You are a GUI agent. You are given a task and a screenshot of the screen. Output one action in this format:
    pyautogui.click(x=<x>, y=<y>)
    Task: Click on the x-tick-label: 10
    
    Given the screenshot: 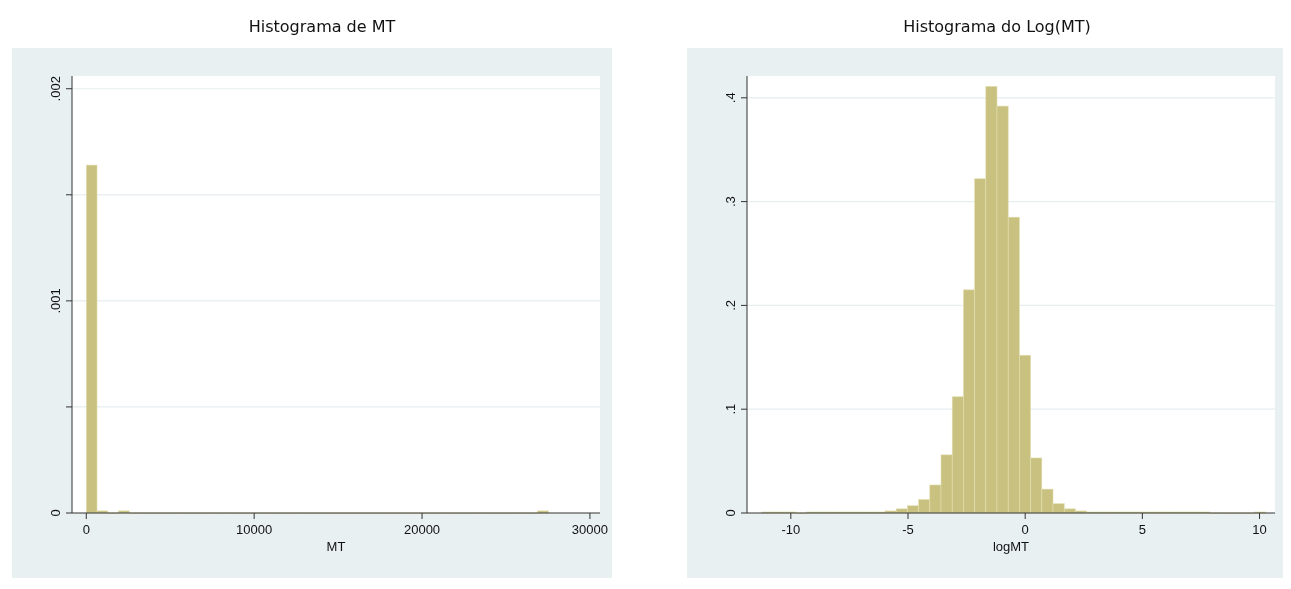 What is the action you would take?
    pyautogui.click(x=1259, y=529)
    